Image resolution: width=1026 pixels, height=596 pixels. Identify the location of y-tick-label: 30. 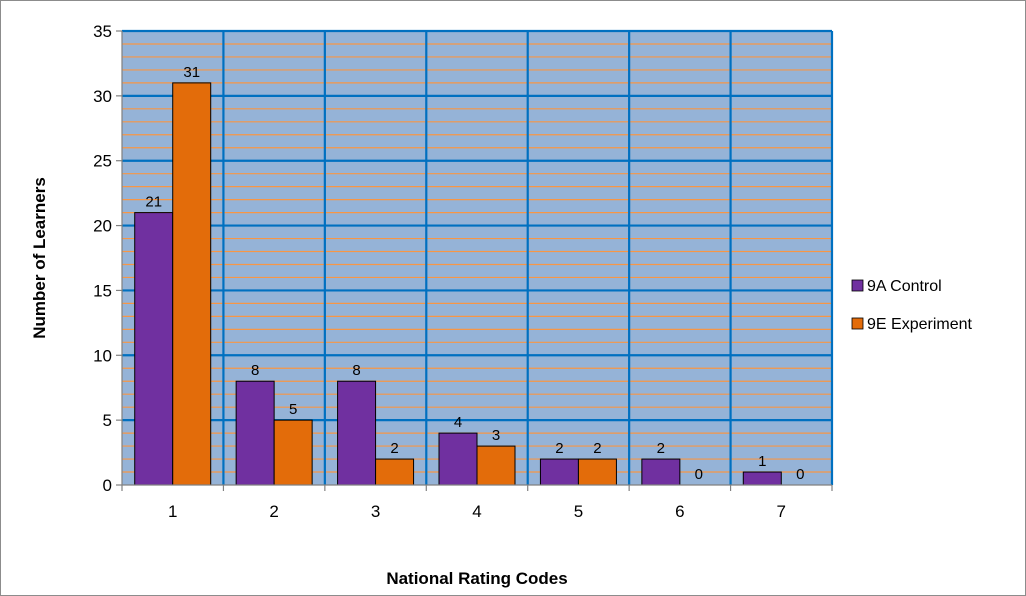
(102, 96).